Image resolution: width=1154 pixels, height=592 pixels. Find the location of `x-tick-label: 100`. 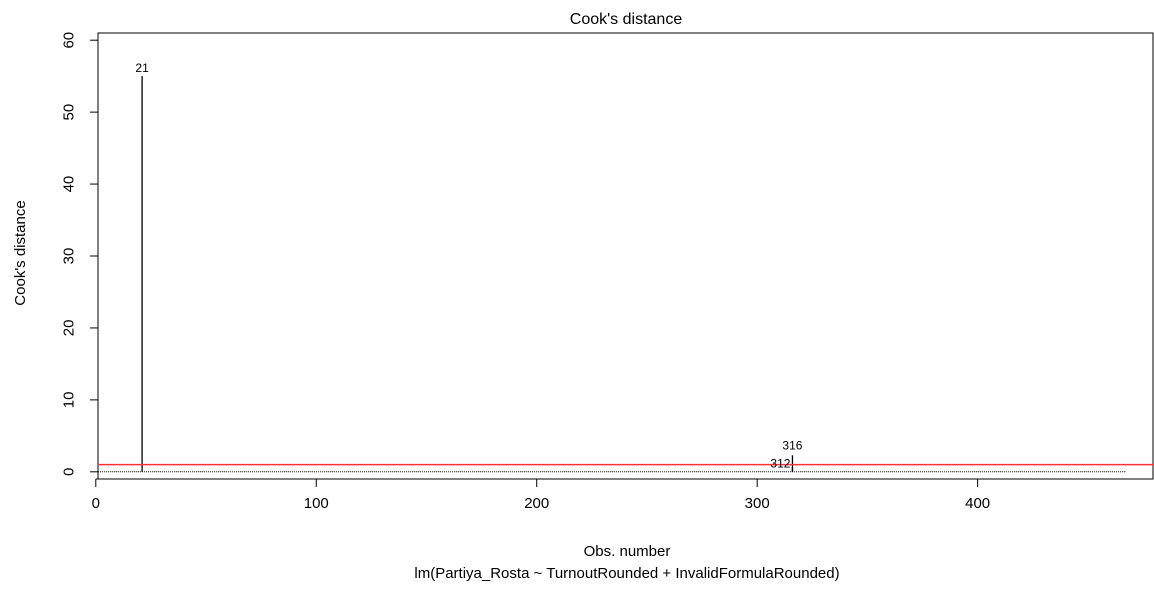

x-tick-label: 100 is located at coordinates (316, 503).